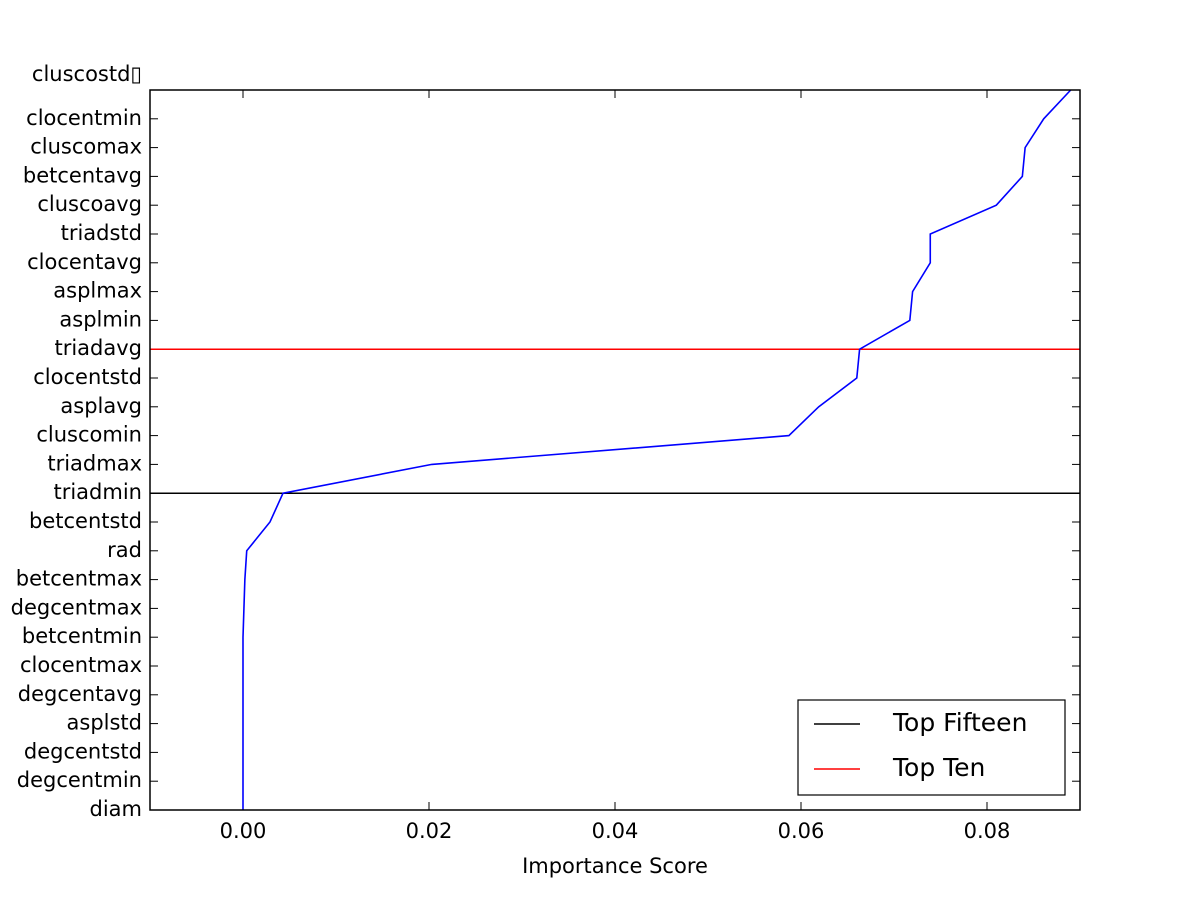 The height and width of the screenshot is (901, 1200). Describe the element at coordinates (85, 521) in the screenshot. I see `y-tick-label: betcentstd` at that location.